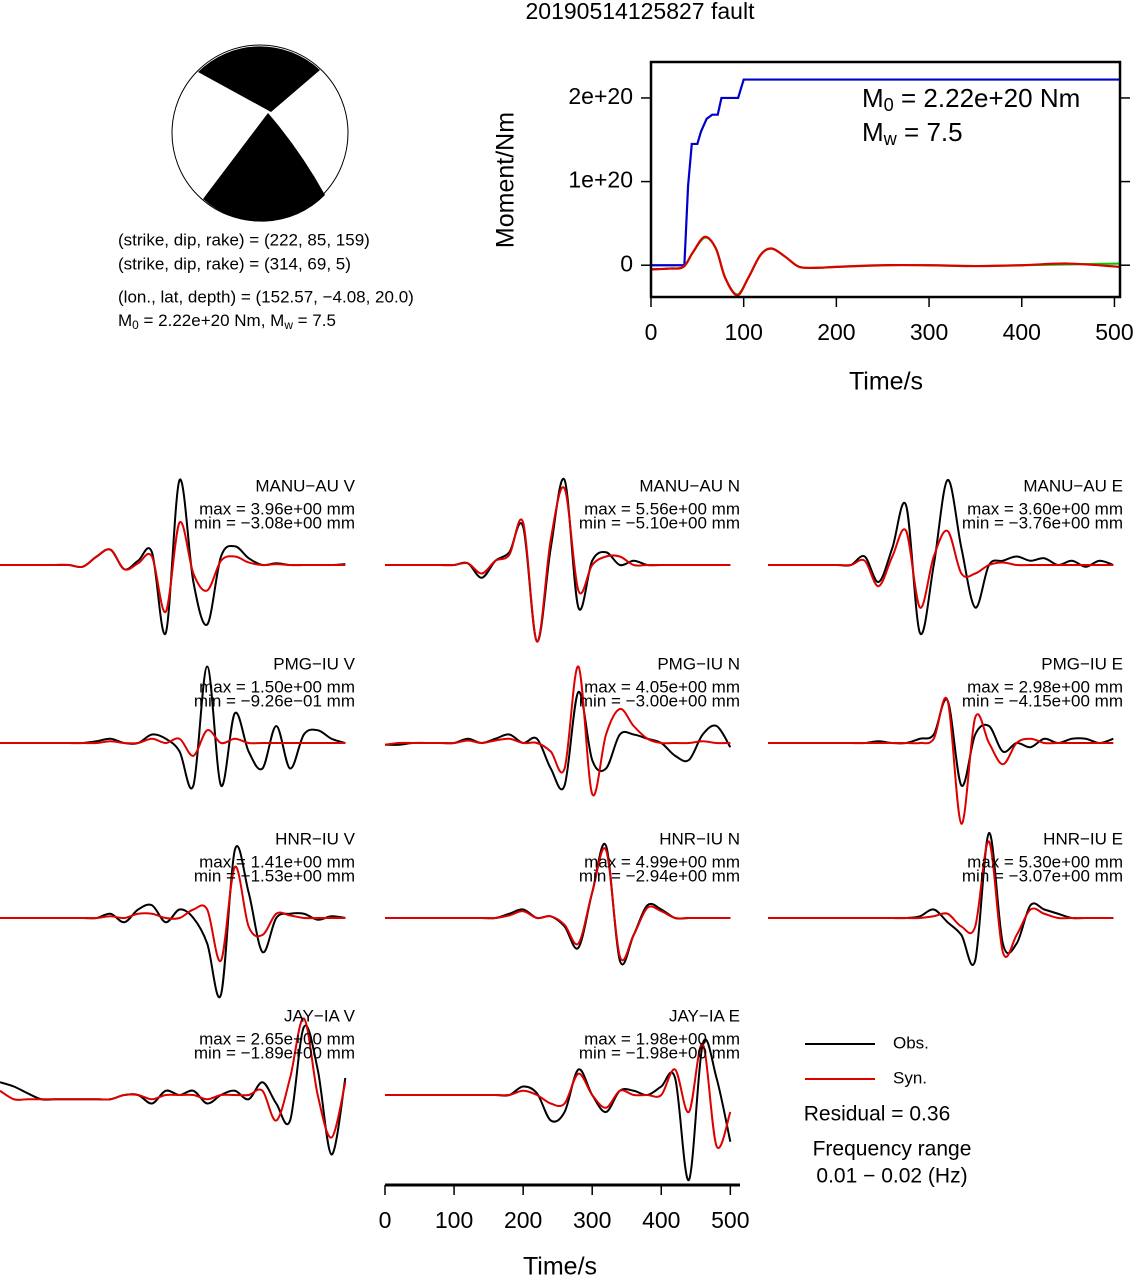 Image resolution: width=1137 pixels, height=1281 pixels. Describe the element at coordinates (314, 663) in the screenshot. I see `station-label: PMG−IU V` at that location.